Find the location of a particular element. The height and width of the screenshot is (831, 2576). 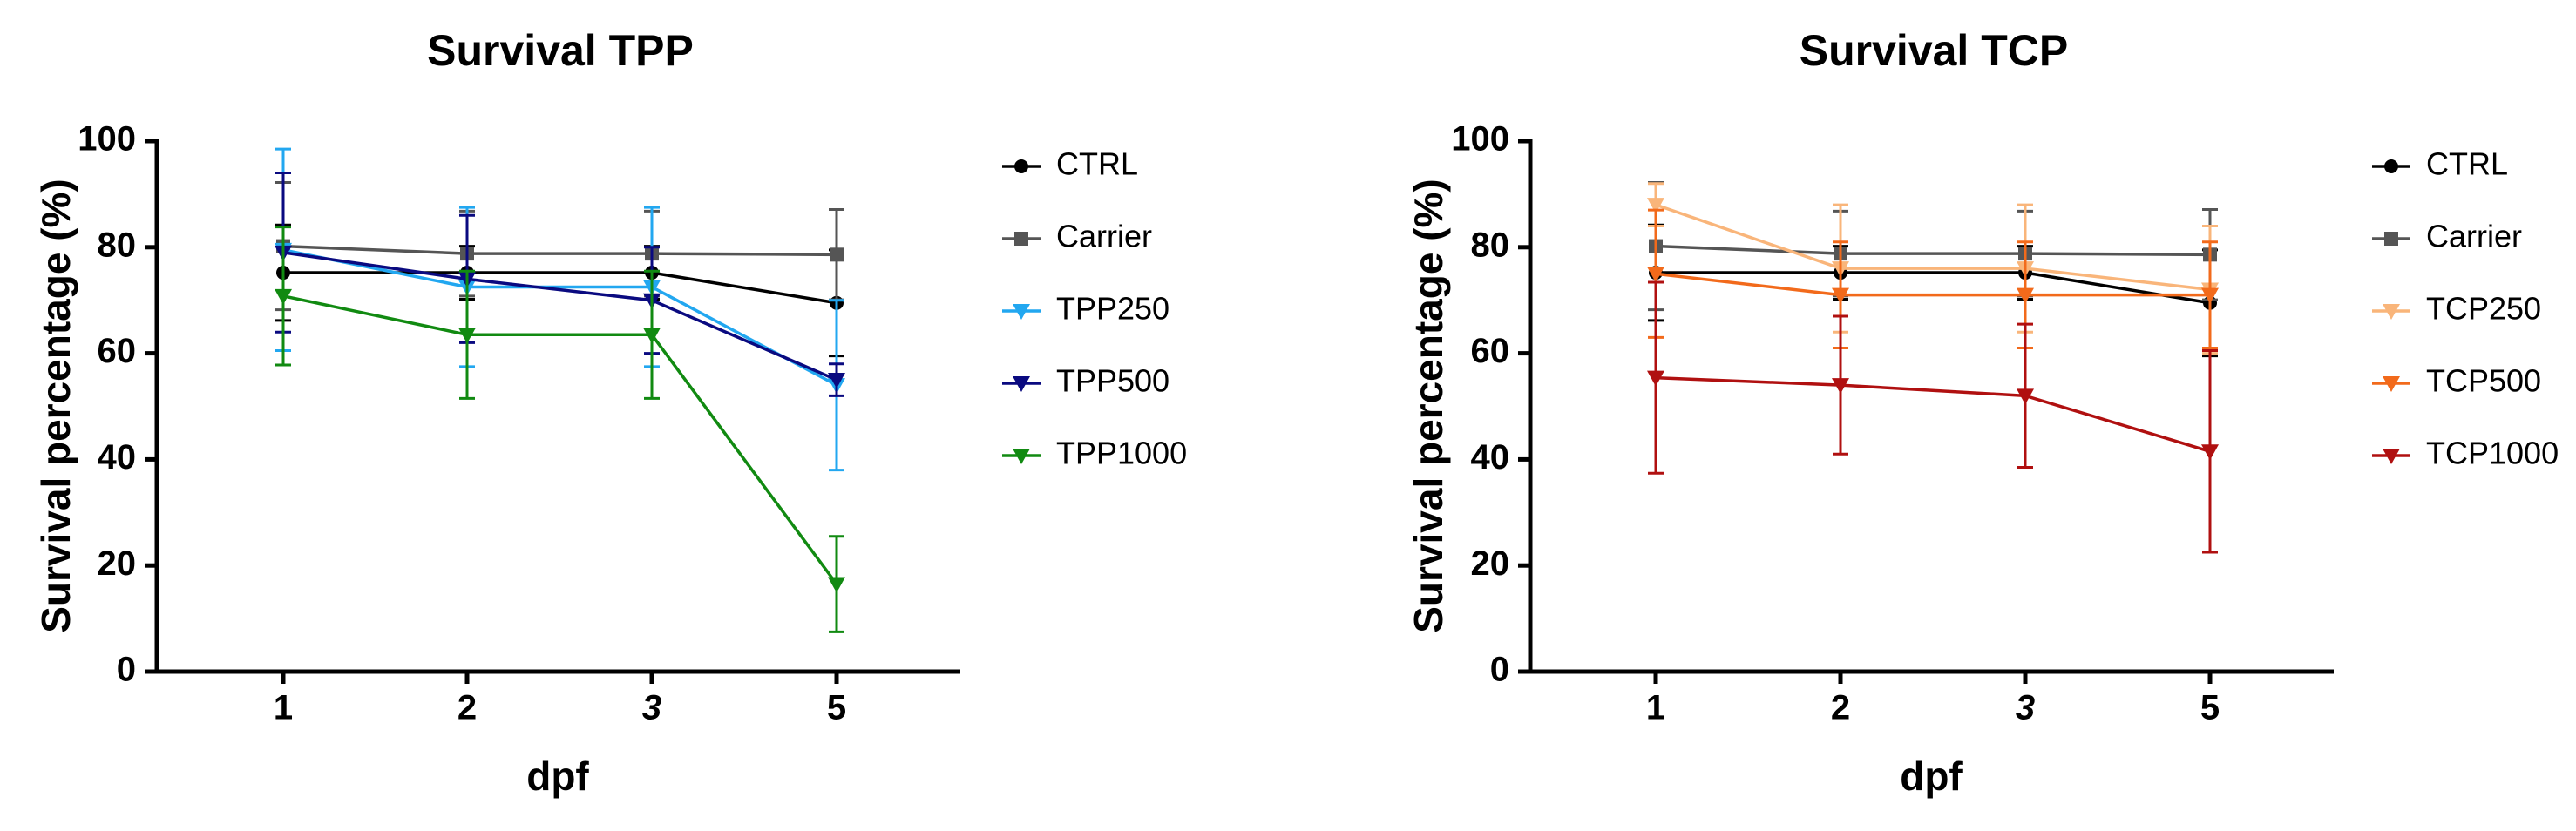

legend-label: TCP250 is located at coordinates (2483, 309).